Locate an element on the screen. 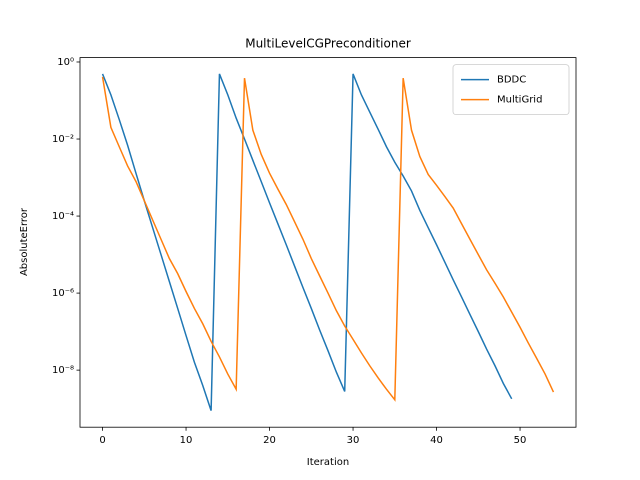  x-tick-label: 40 is located at coordinates (436, 440).